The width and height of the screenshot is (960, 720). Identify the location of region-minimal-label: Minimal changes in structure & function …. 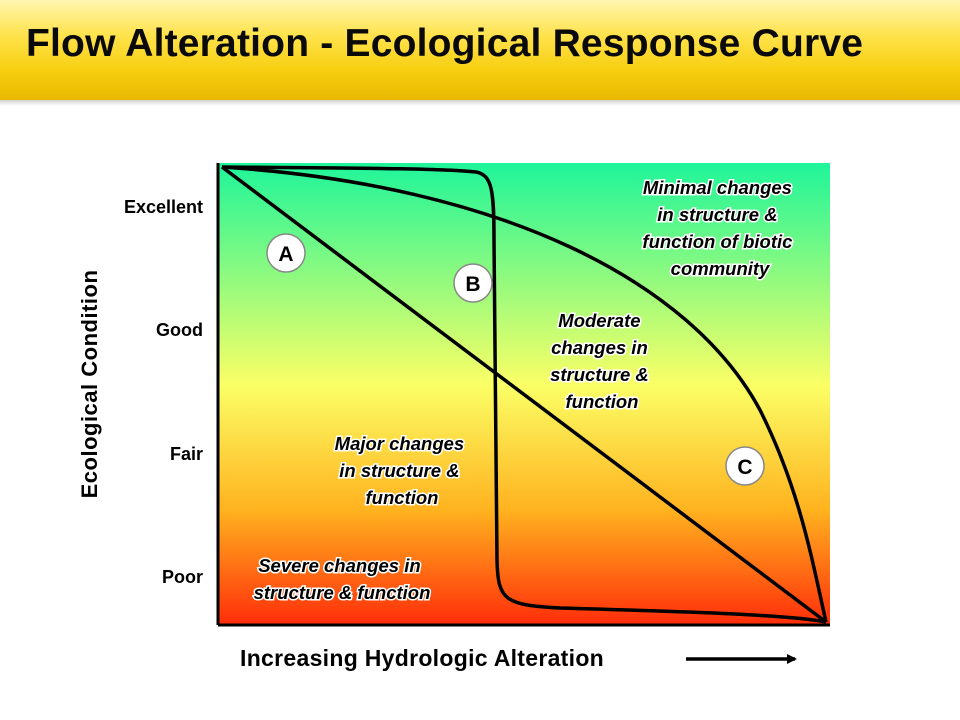
(719, 228).